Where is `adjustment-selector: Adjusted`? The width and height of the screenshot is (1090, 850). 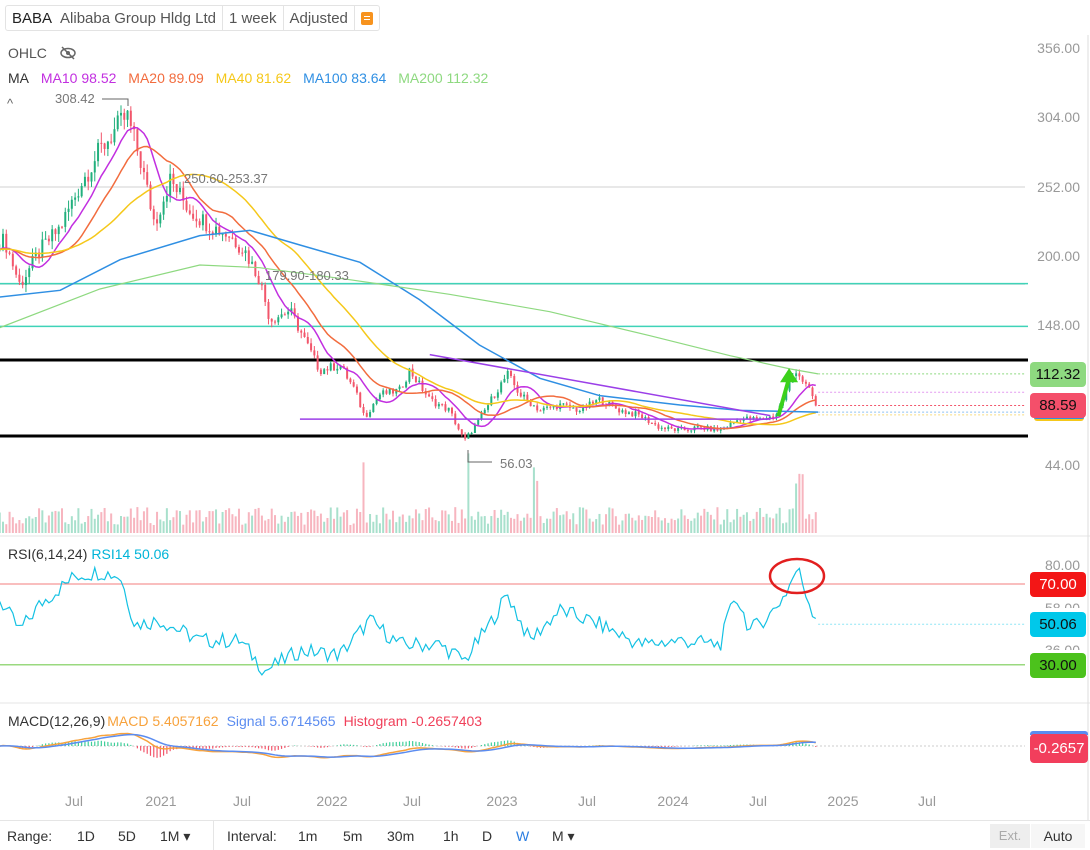 adjustment-selector: Adjusted is located at coordinates (319, 18).